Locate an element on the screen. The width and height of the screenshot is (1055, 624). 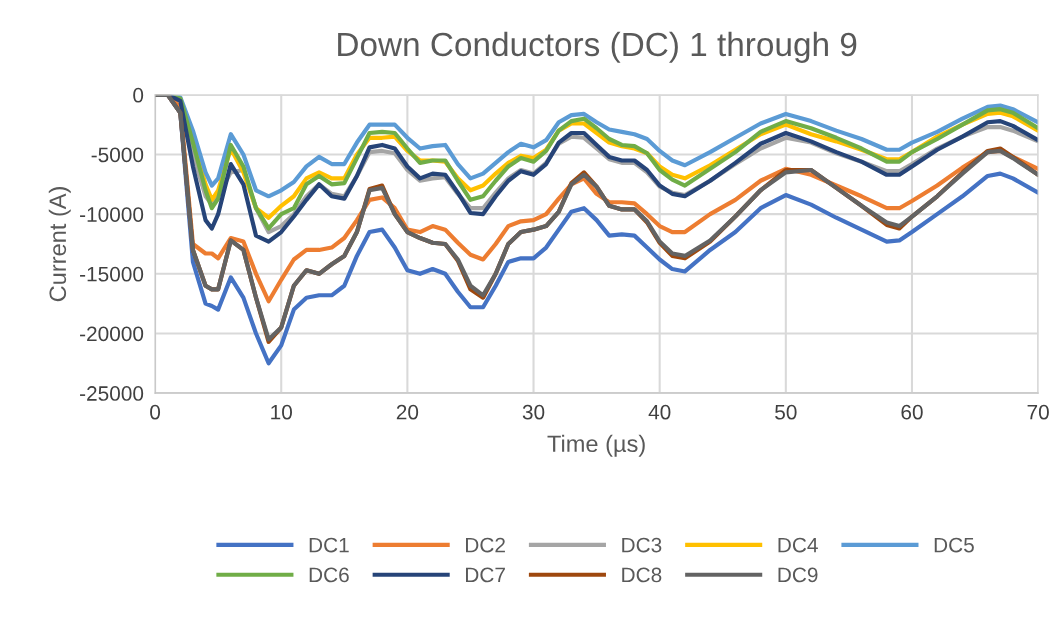
x-axis-title: Time (µs) is located at coordinates (596, 445).